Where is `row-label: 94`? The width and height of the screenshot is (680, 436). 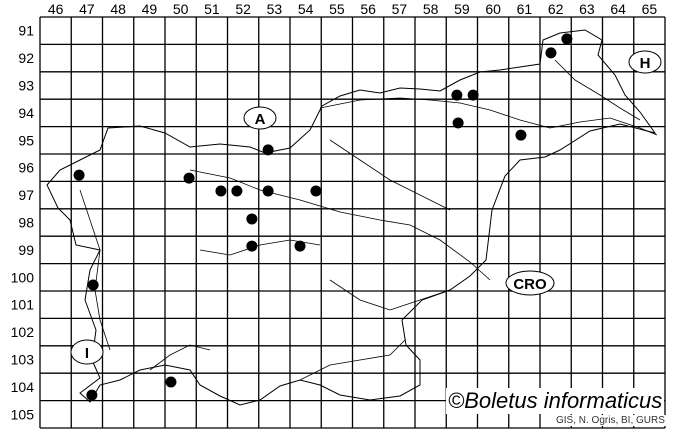 row-label: 94 is located at coordinates (26, 113).